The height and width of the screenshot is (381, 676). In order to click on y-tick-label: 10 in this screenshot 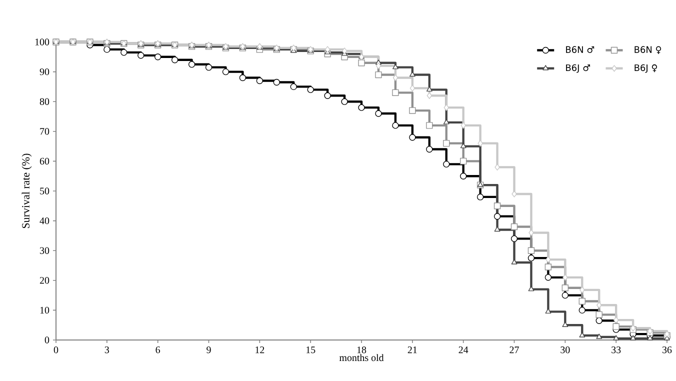, I will do `click(45, 310)`.